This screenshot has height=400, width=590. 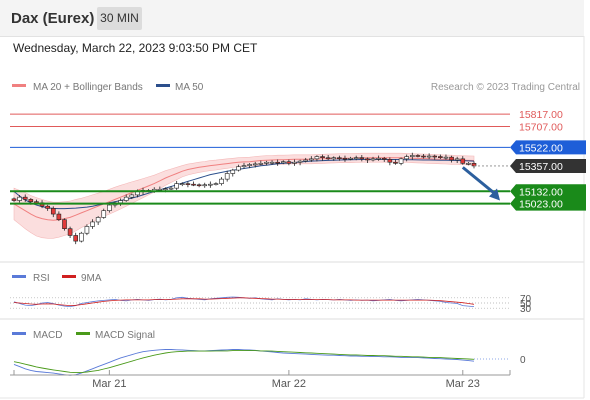 I want to click on x-tick-label: Mar 21, so click(x=109, y=384).